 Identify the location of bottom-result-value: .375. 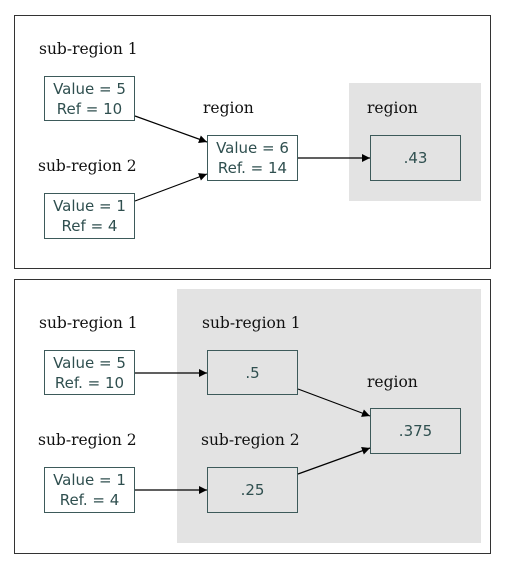
(415, 431).